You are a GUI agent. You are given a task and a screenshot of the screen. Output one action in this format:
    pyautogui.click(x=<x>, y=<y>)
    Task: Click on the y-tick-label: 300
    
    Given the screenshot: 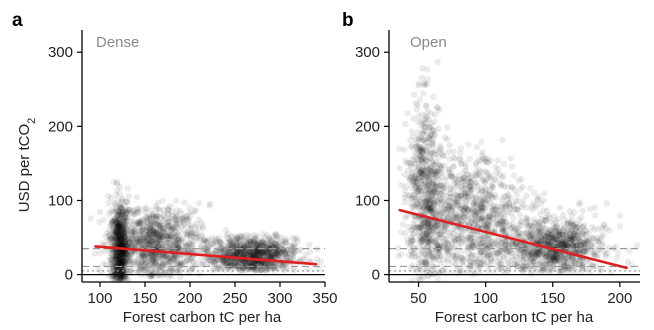 What is the action you would take?
    pyautogui.click(x=367, y=52)
    